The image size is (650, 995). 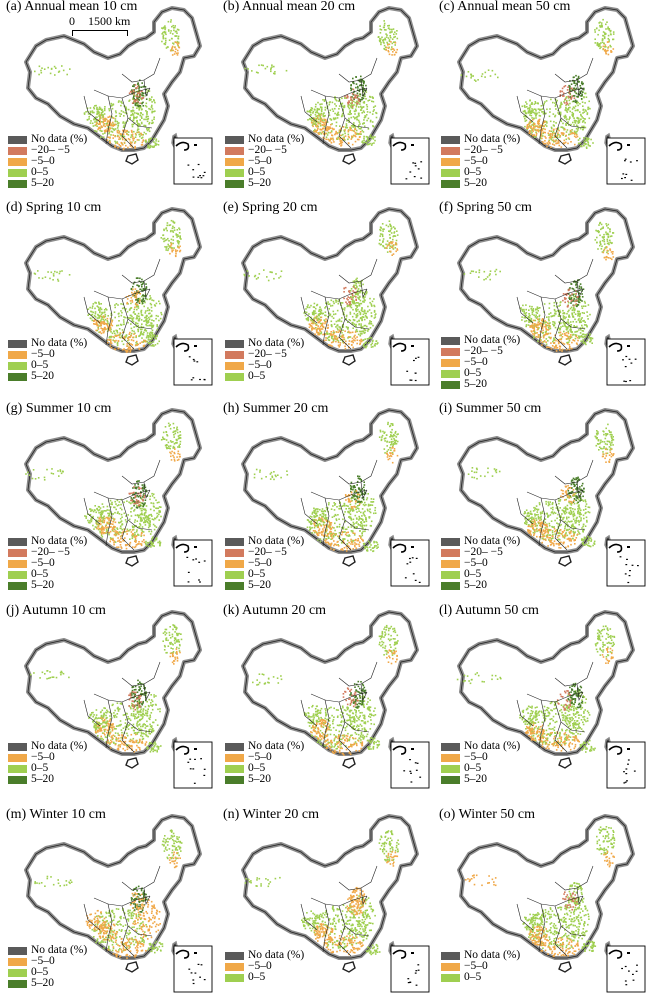 I want to click on legend-swatch, so click(x=17, y=365).